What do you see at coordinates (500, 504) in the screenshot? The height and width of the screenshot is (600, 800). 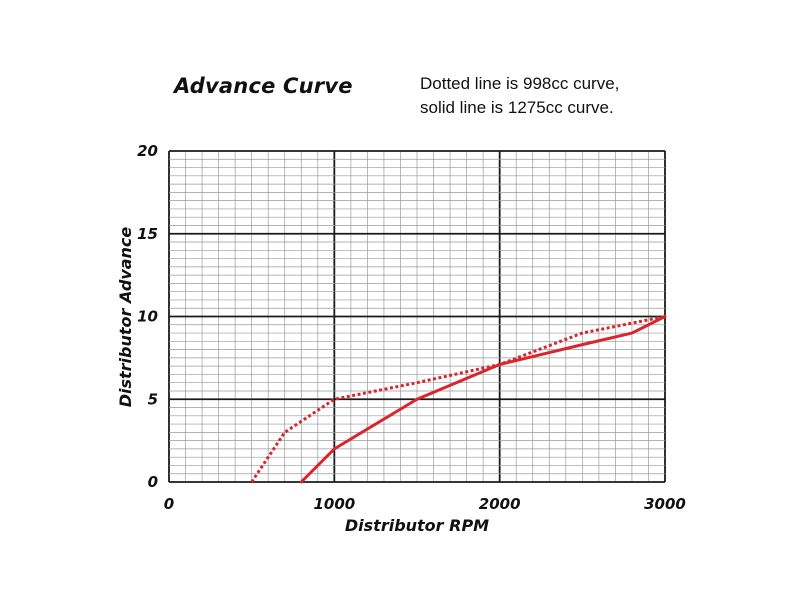 I see `x-tick-label: 2000` at bounding box center [500, 504].